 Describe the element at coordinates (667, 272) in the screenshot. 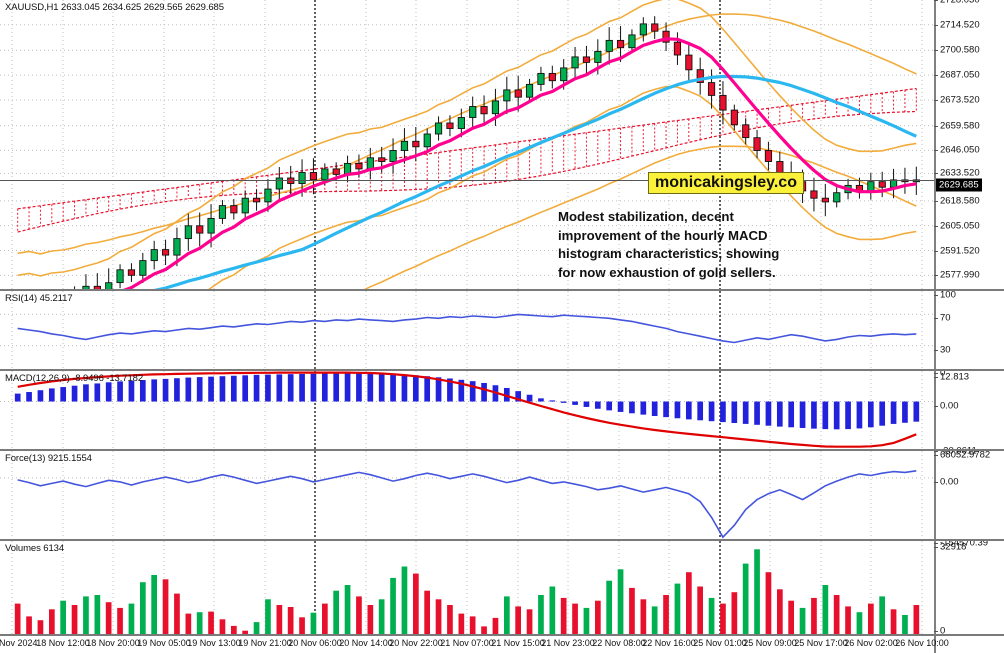

I see `note-line-4: for now exhaustion of gold sellers.` at that location.